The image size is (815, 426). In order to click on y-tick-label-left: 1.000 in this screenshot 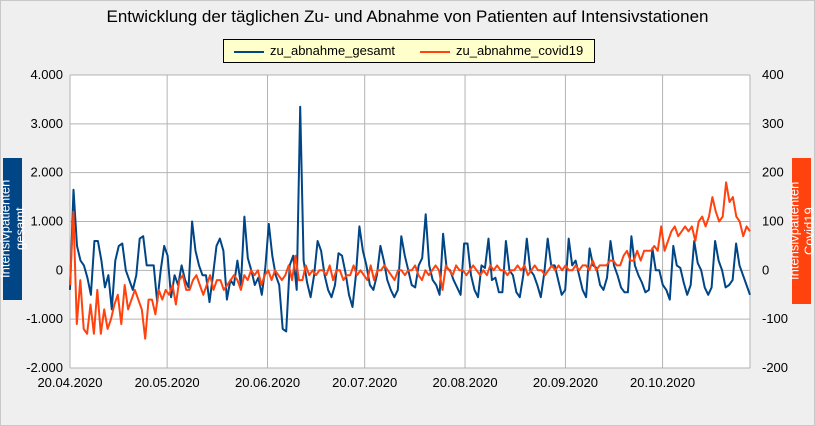, I will do `click(46, 221)`.